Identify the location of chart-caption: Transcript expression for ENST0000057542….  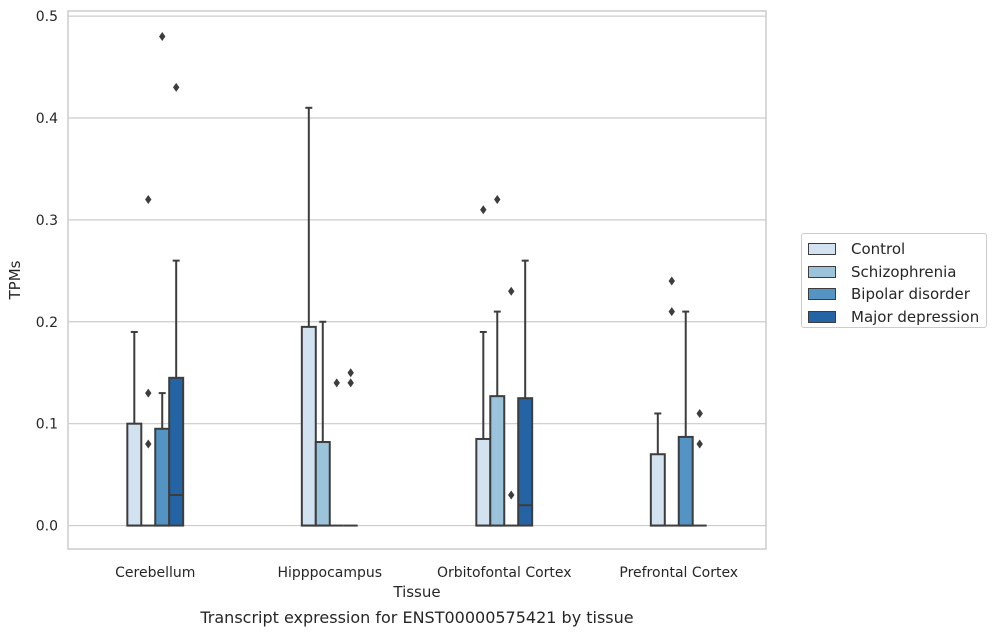
(416, 617).